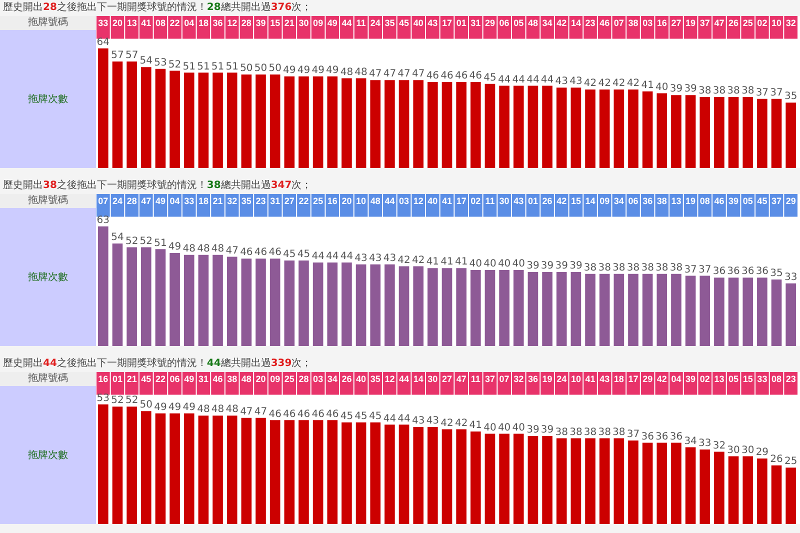 This screenshot has height=533, width=800. I want to click on data-label: 39, so click(533, 430).